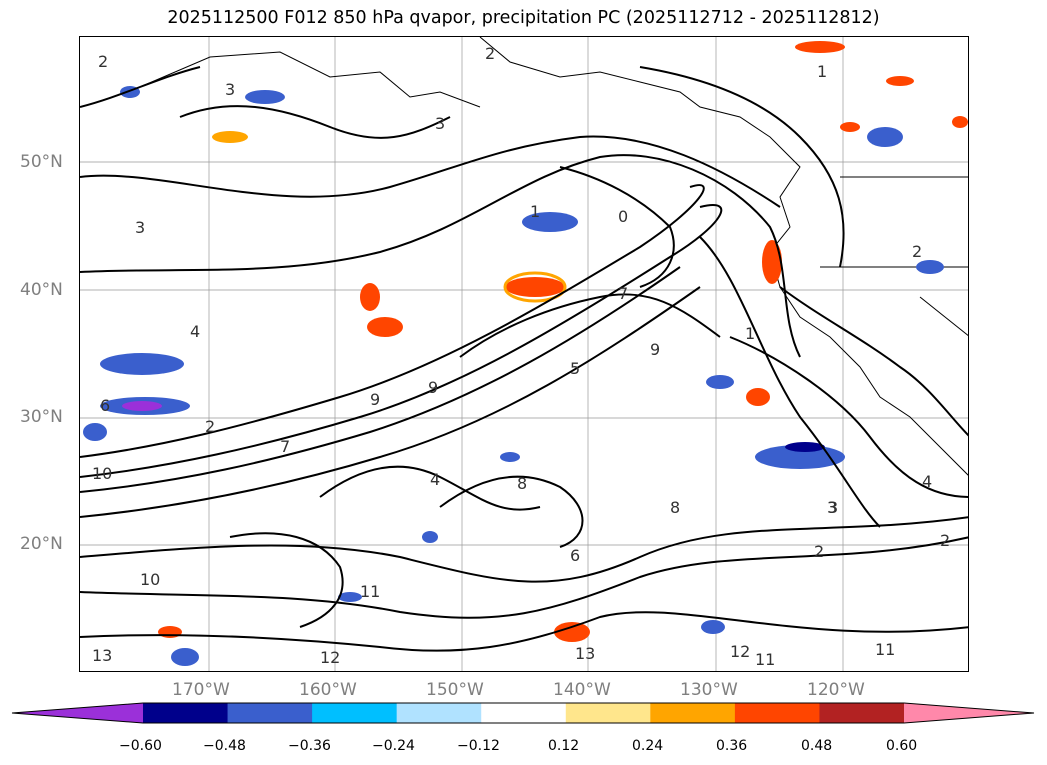 The height and width of the screenshot is (765, 1047). I want to click on colorbar, so click(523, 713).